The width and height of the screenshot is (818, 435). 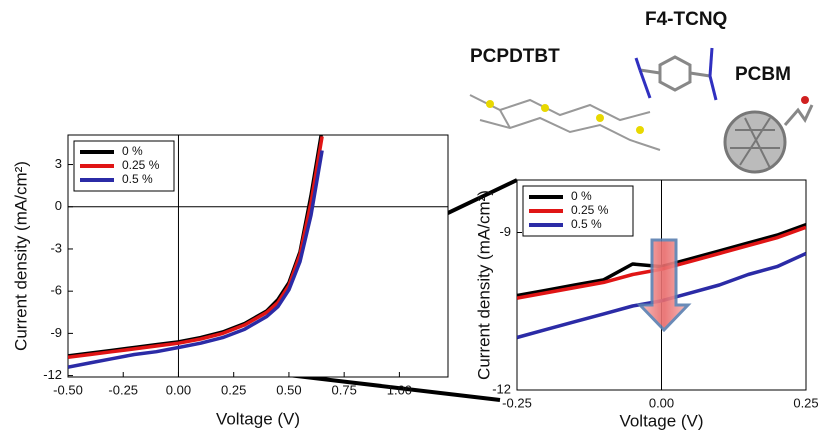 What do you see at coordinates (676, 74) in the screenshot?
I see `molecule-f4tcnq` at bounding box center [676, 74].